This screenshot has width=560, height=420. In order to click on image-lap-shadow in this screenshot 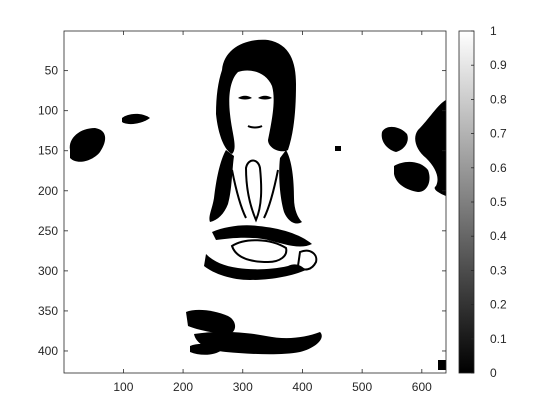, I will do `click(255, 267)`.